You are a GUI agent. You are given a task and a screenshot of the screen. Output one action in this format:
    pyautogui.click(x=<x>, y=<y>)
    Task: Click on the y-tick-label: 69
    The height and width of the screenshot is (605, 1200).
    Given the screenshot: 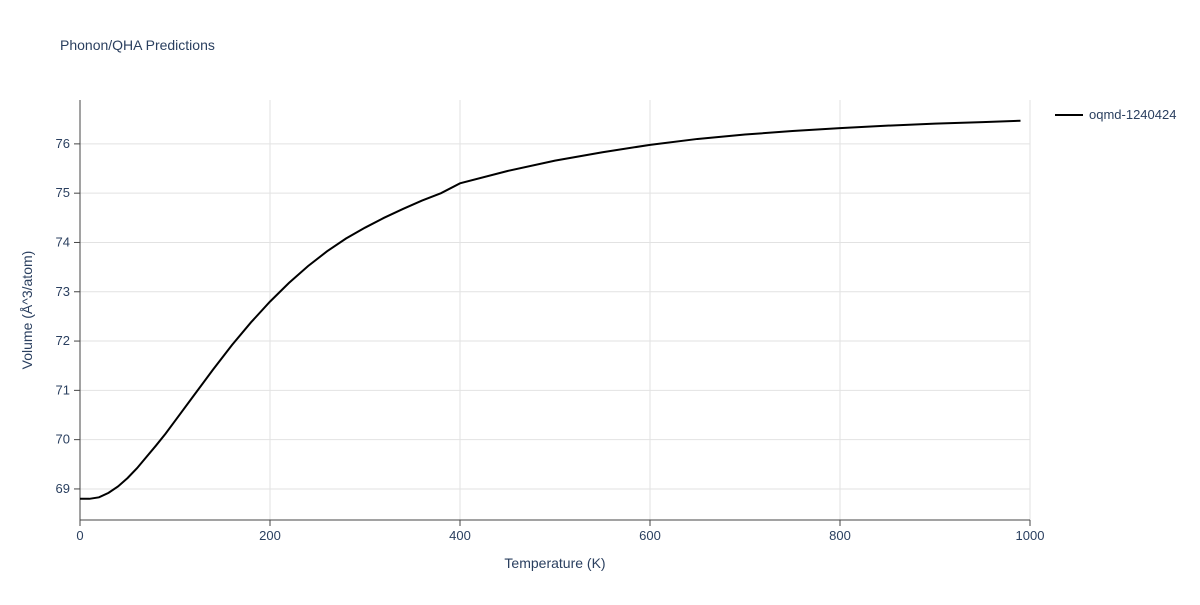 What is the action you would take?
    pyautogui.click(x=63, y=488)
    